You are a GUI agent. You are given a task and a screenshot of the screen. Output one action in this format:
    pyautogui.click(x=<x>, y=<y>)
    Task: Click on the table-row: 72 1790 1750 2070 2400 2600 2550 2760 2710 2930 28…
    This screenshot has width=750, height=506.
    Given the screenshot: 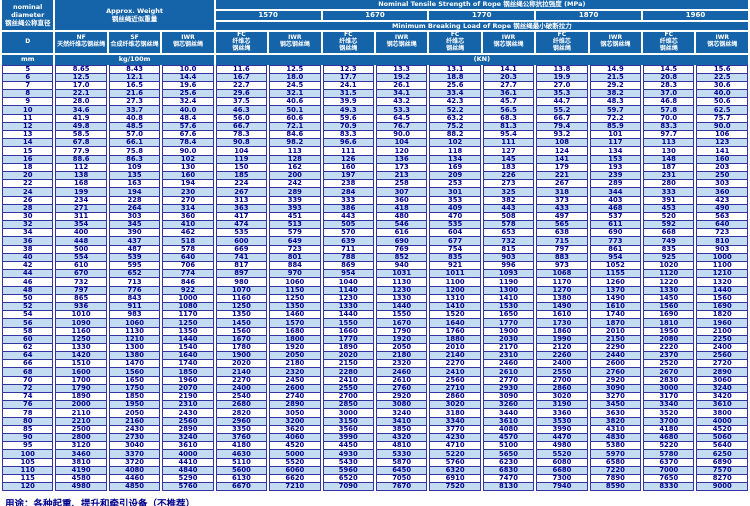 What is the action you would take?
    pyautogui.click(x=375, y=388)
    